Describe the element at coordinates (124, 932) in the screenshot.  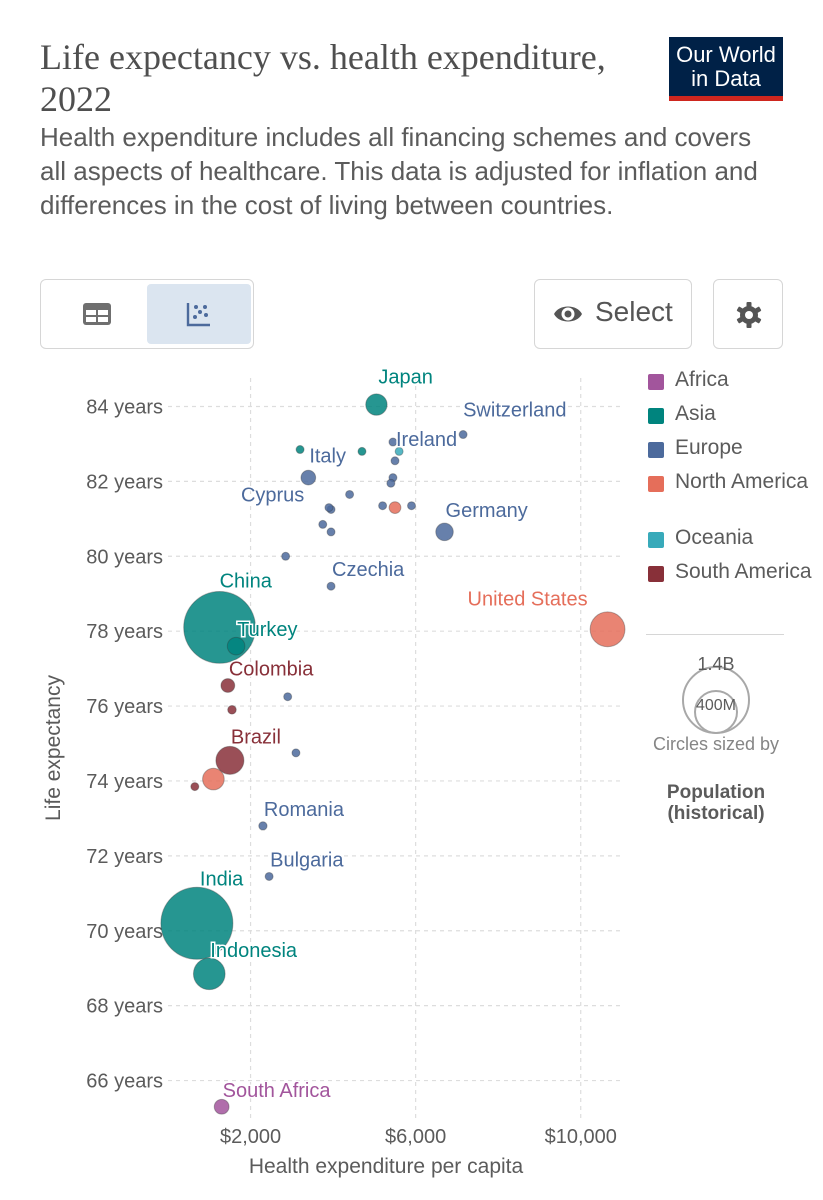
I see `y-tick-label: 70 years` at that location.